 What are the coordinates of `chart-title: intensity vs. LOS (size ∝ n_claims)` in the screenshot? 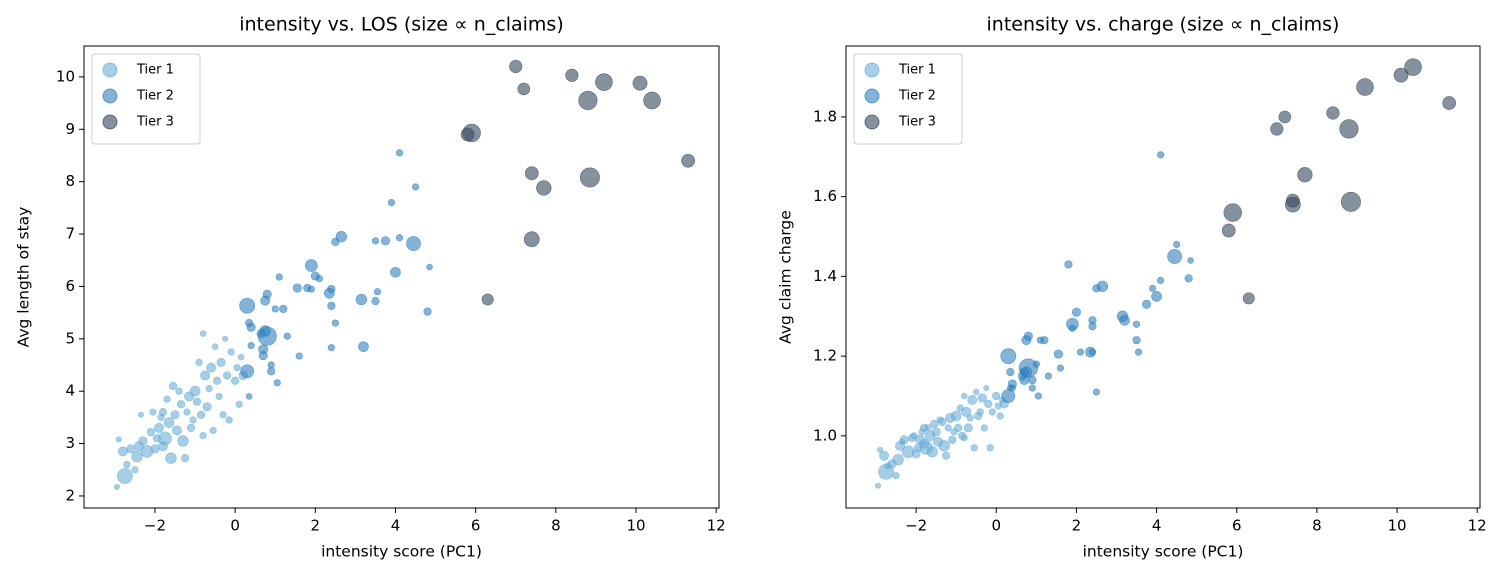 It's located at (401, 25).